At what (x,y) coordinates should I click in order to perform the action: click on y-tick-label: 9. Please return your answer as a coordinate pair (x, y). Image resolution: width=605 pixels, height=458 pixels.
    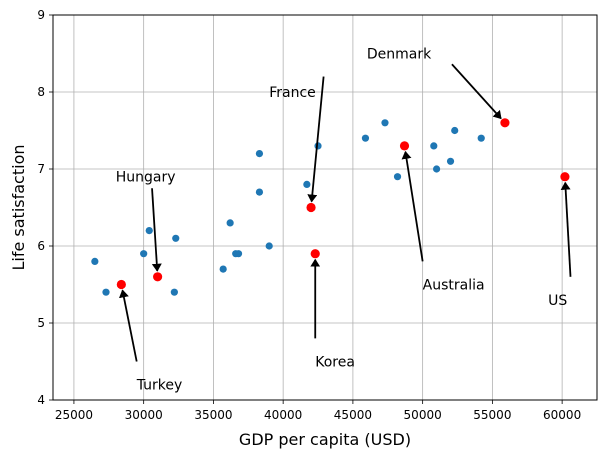
    Looking at the image, I should click on (41, 15).